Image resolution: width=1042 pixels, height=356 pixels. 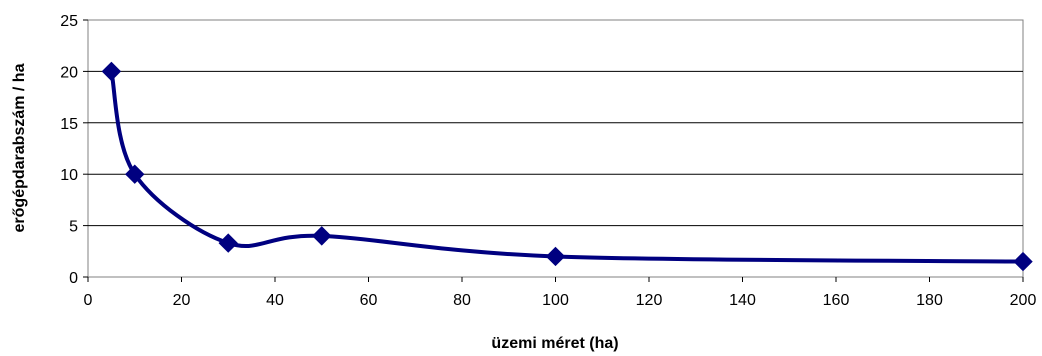 What do you see at coordinates (554, 343) in the screenshot?
I see `x-axis-label: üzemi méret (ha)` at bounding box center [554, 343].